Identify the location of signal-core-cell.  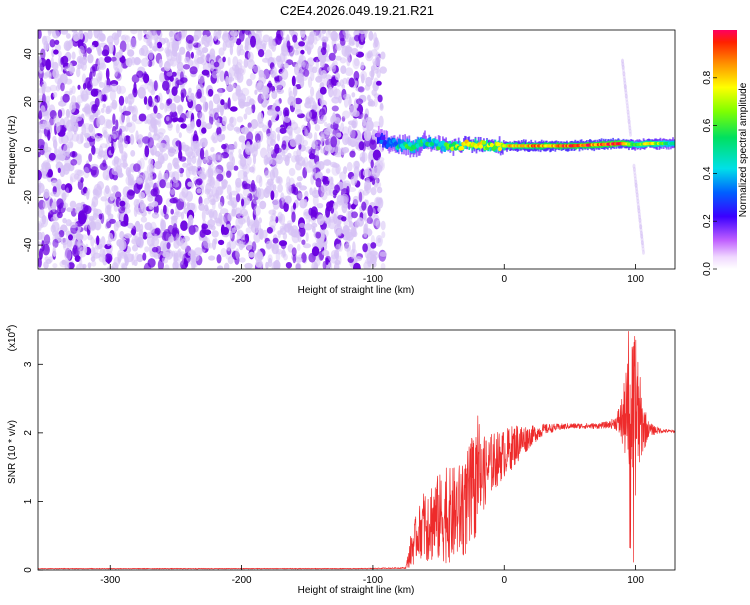
(462, 148).